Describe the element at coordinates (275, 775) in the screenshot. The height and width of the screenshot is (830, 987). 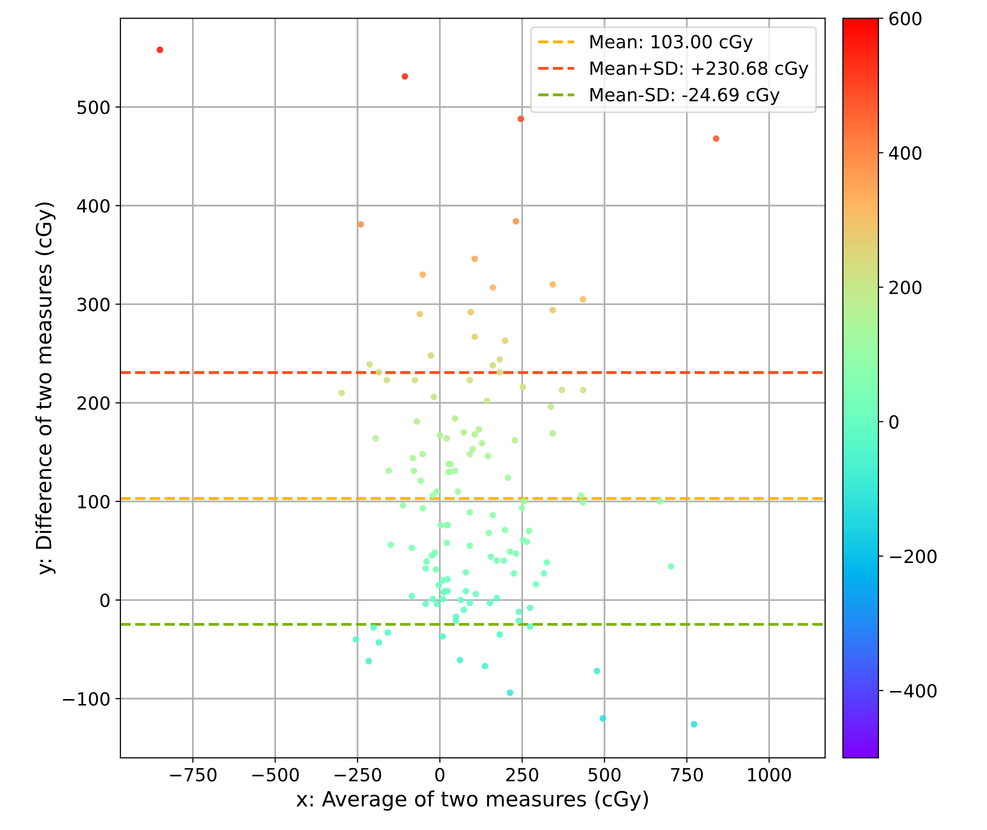
I see `x-tick-label: −500` at that location.